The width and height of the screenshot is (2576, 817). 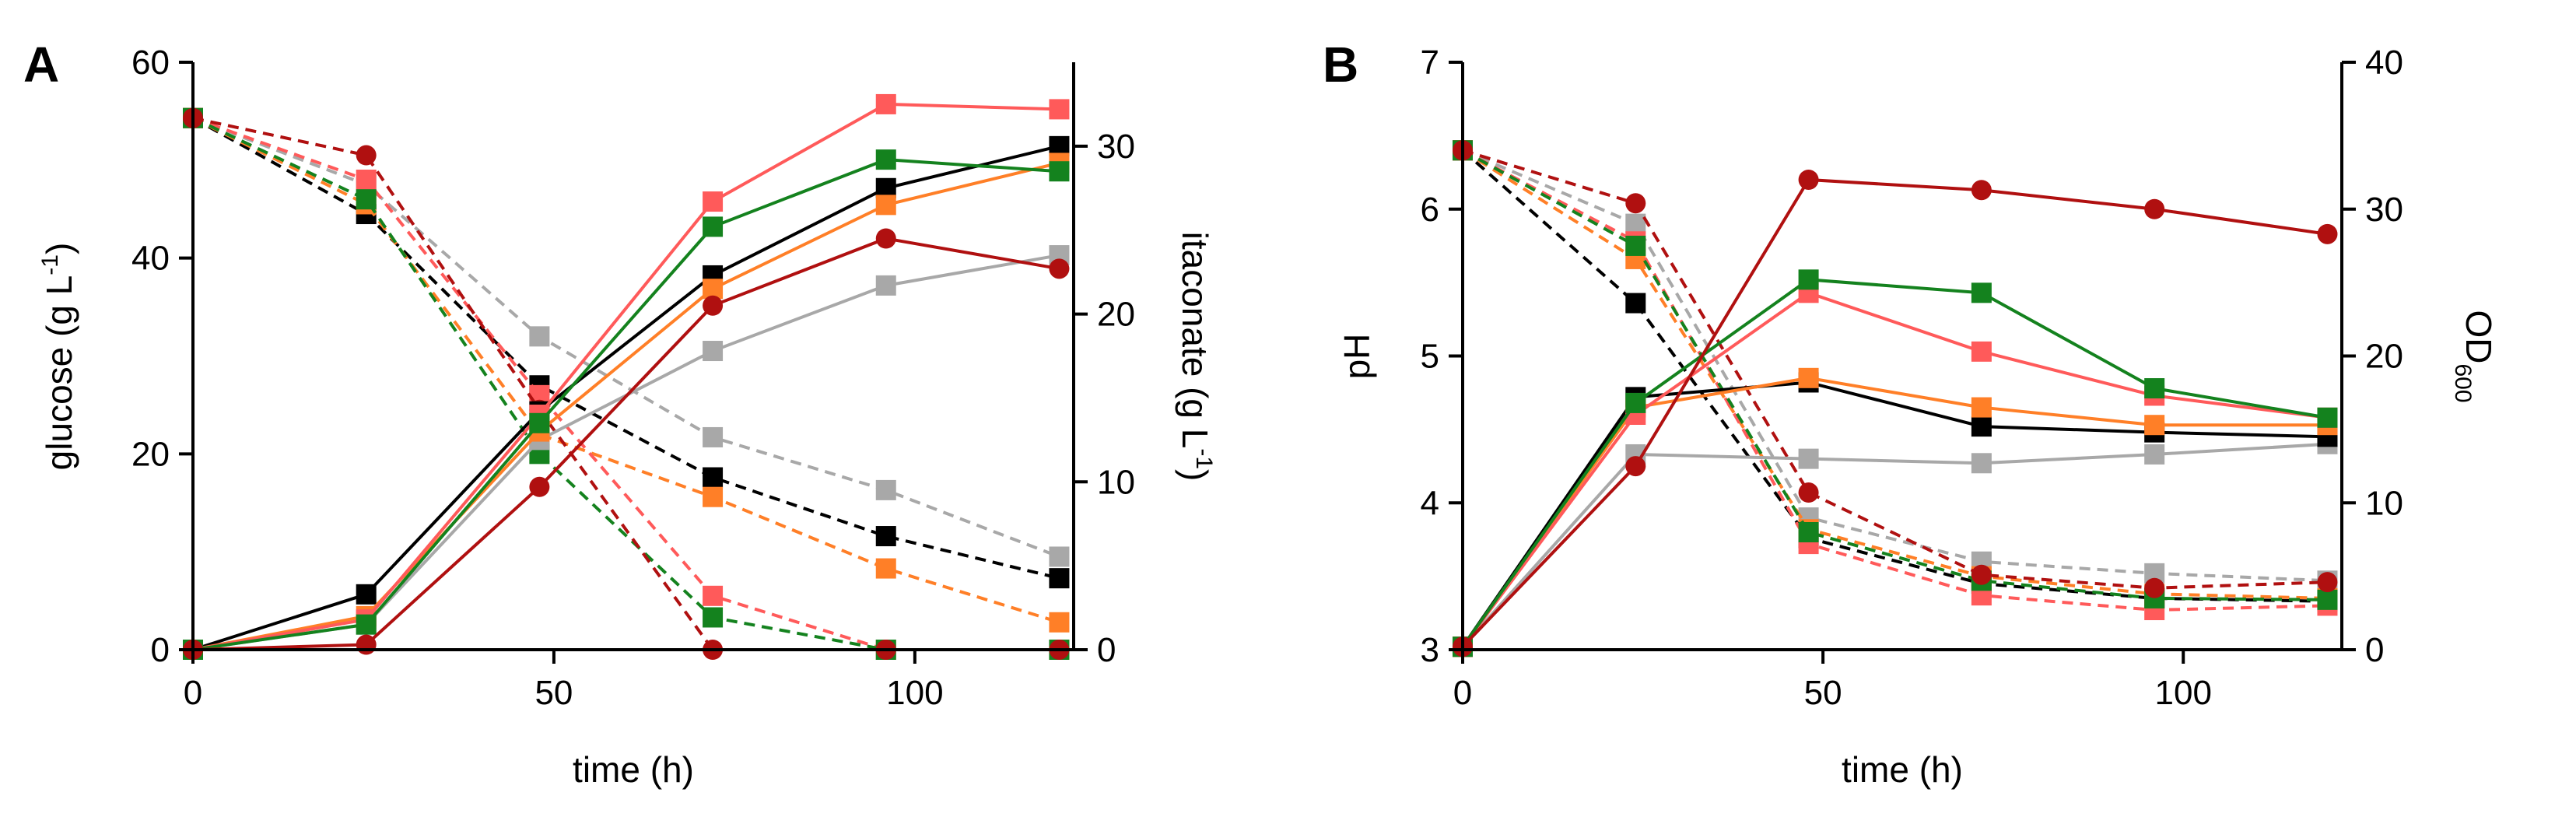 What do you see at coordinates (50, 264) in the screenshot?
I see `panel-a-left-title-sup: -1` at bounding box center [50, 264].